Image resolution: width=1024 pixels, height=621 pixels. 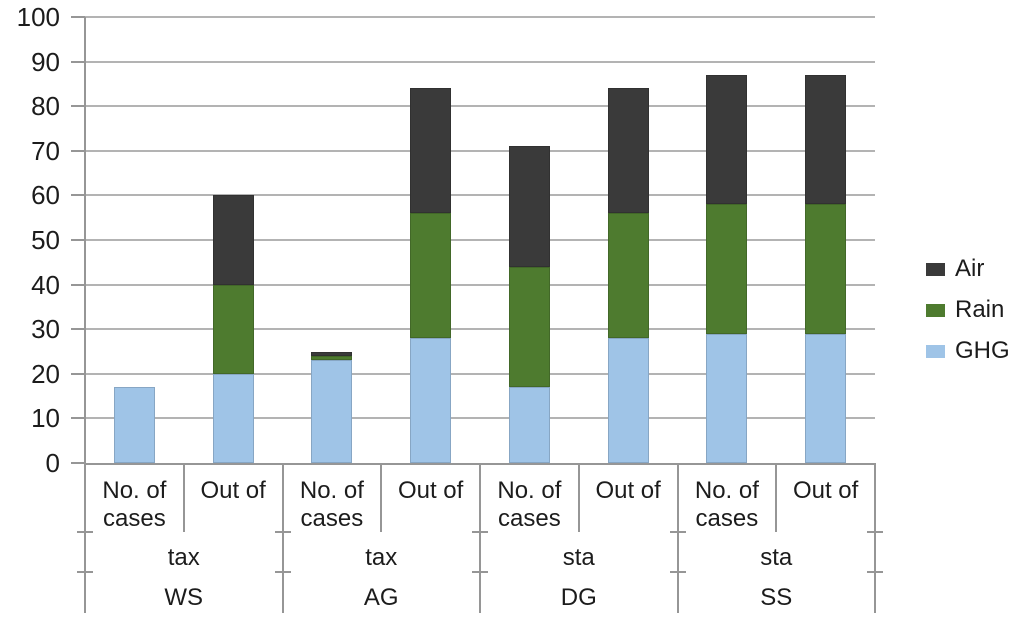 I want to click on y-axis-label: 0, so click(x=52, y=463).